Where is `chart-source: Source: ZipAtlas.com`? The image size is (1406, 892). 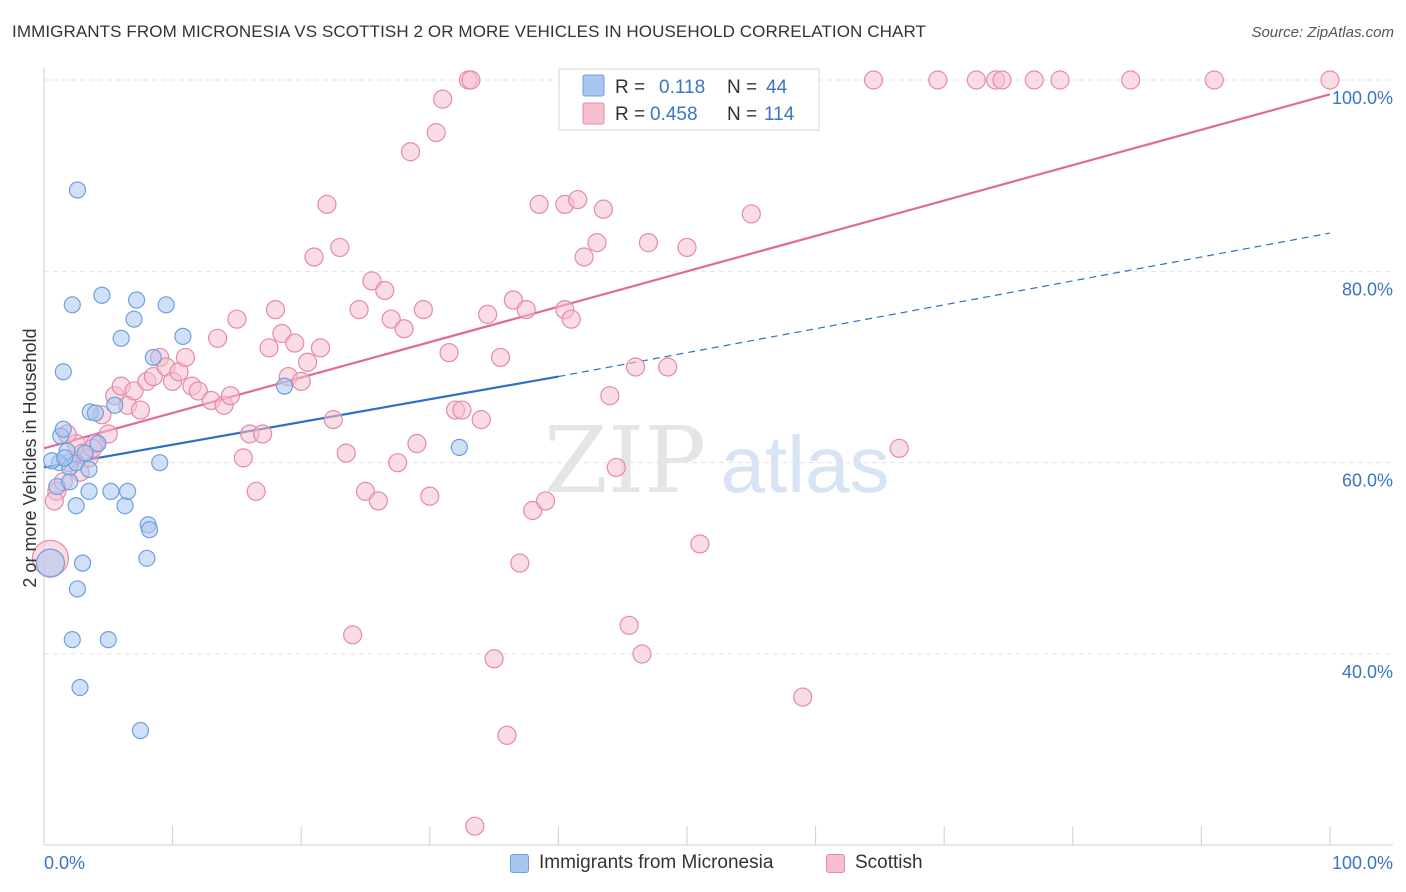
chart-source: Source: ZipAtlas.com is located at coordinates (1322, 32).